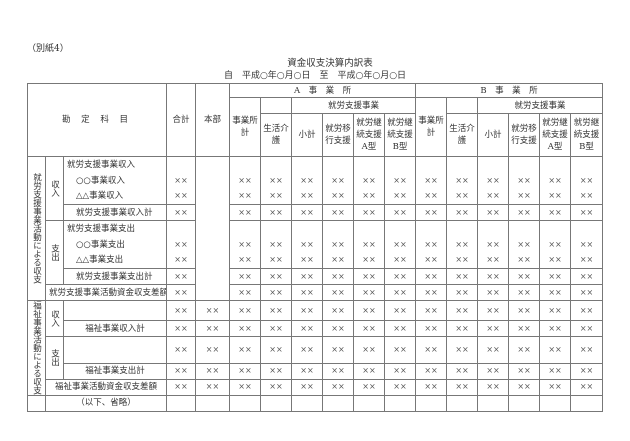 The width and height of the screenshot is (630, 441). Describe the element at coordinates (181, 120) in the screenshot. I see `header-total: 合計` at that location.